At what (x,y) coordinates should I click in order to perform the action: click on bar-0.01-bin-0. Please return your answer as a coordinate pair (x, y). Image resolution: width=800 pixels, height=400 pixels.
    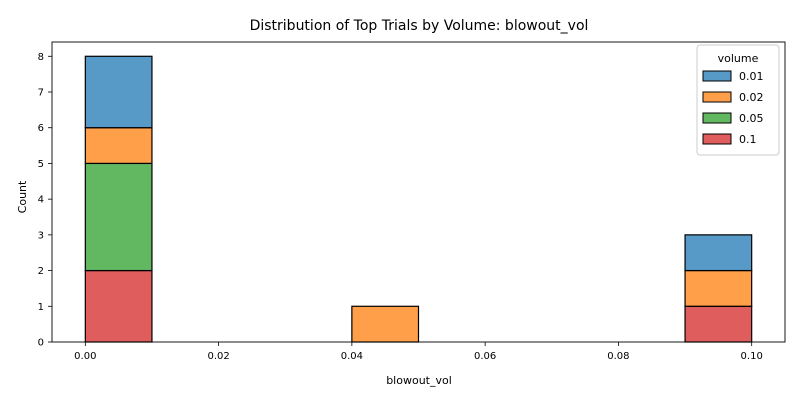
    Looking at the image, I should click on (118, 92).